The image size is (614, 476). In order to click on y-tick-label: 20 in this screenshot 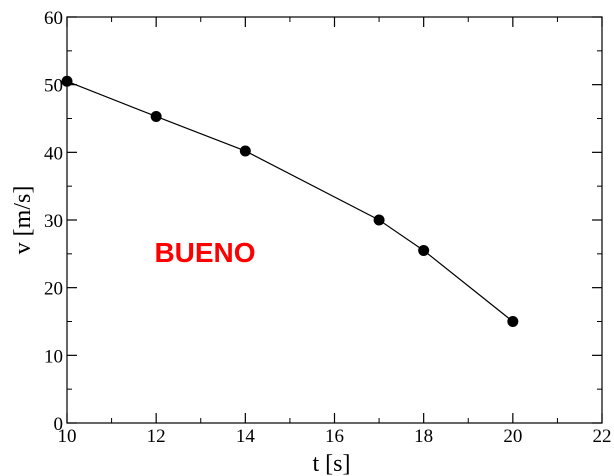, I will do `click(53, 289)`.